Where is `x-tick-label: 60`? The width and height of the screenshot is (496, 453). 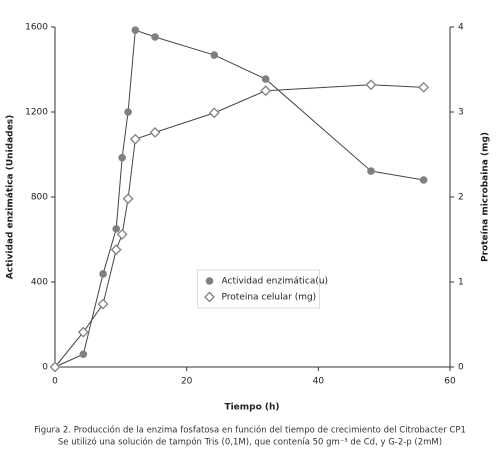
x-tick-label: 60 is located at coordinates (450, 382).